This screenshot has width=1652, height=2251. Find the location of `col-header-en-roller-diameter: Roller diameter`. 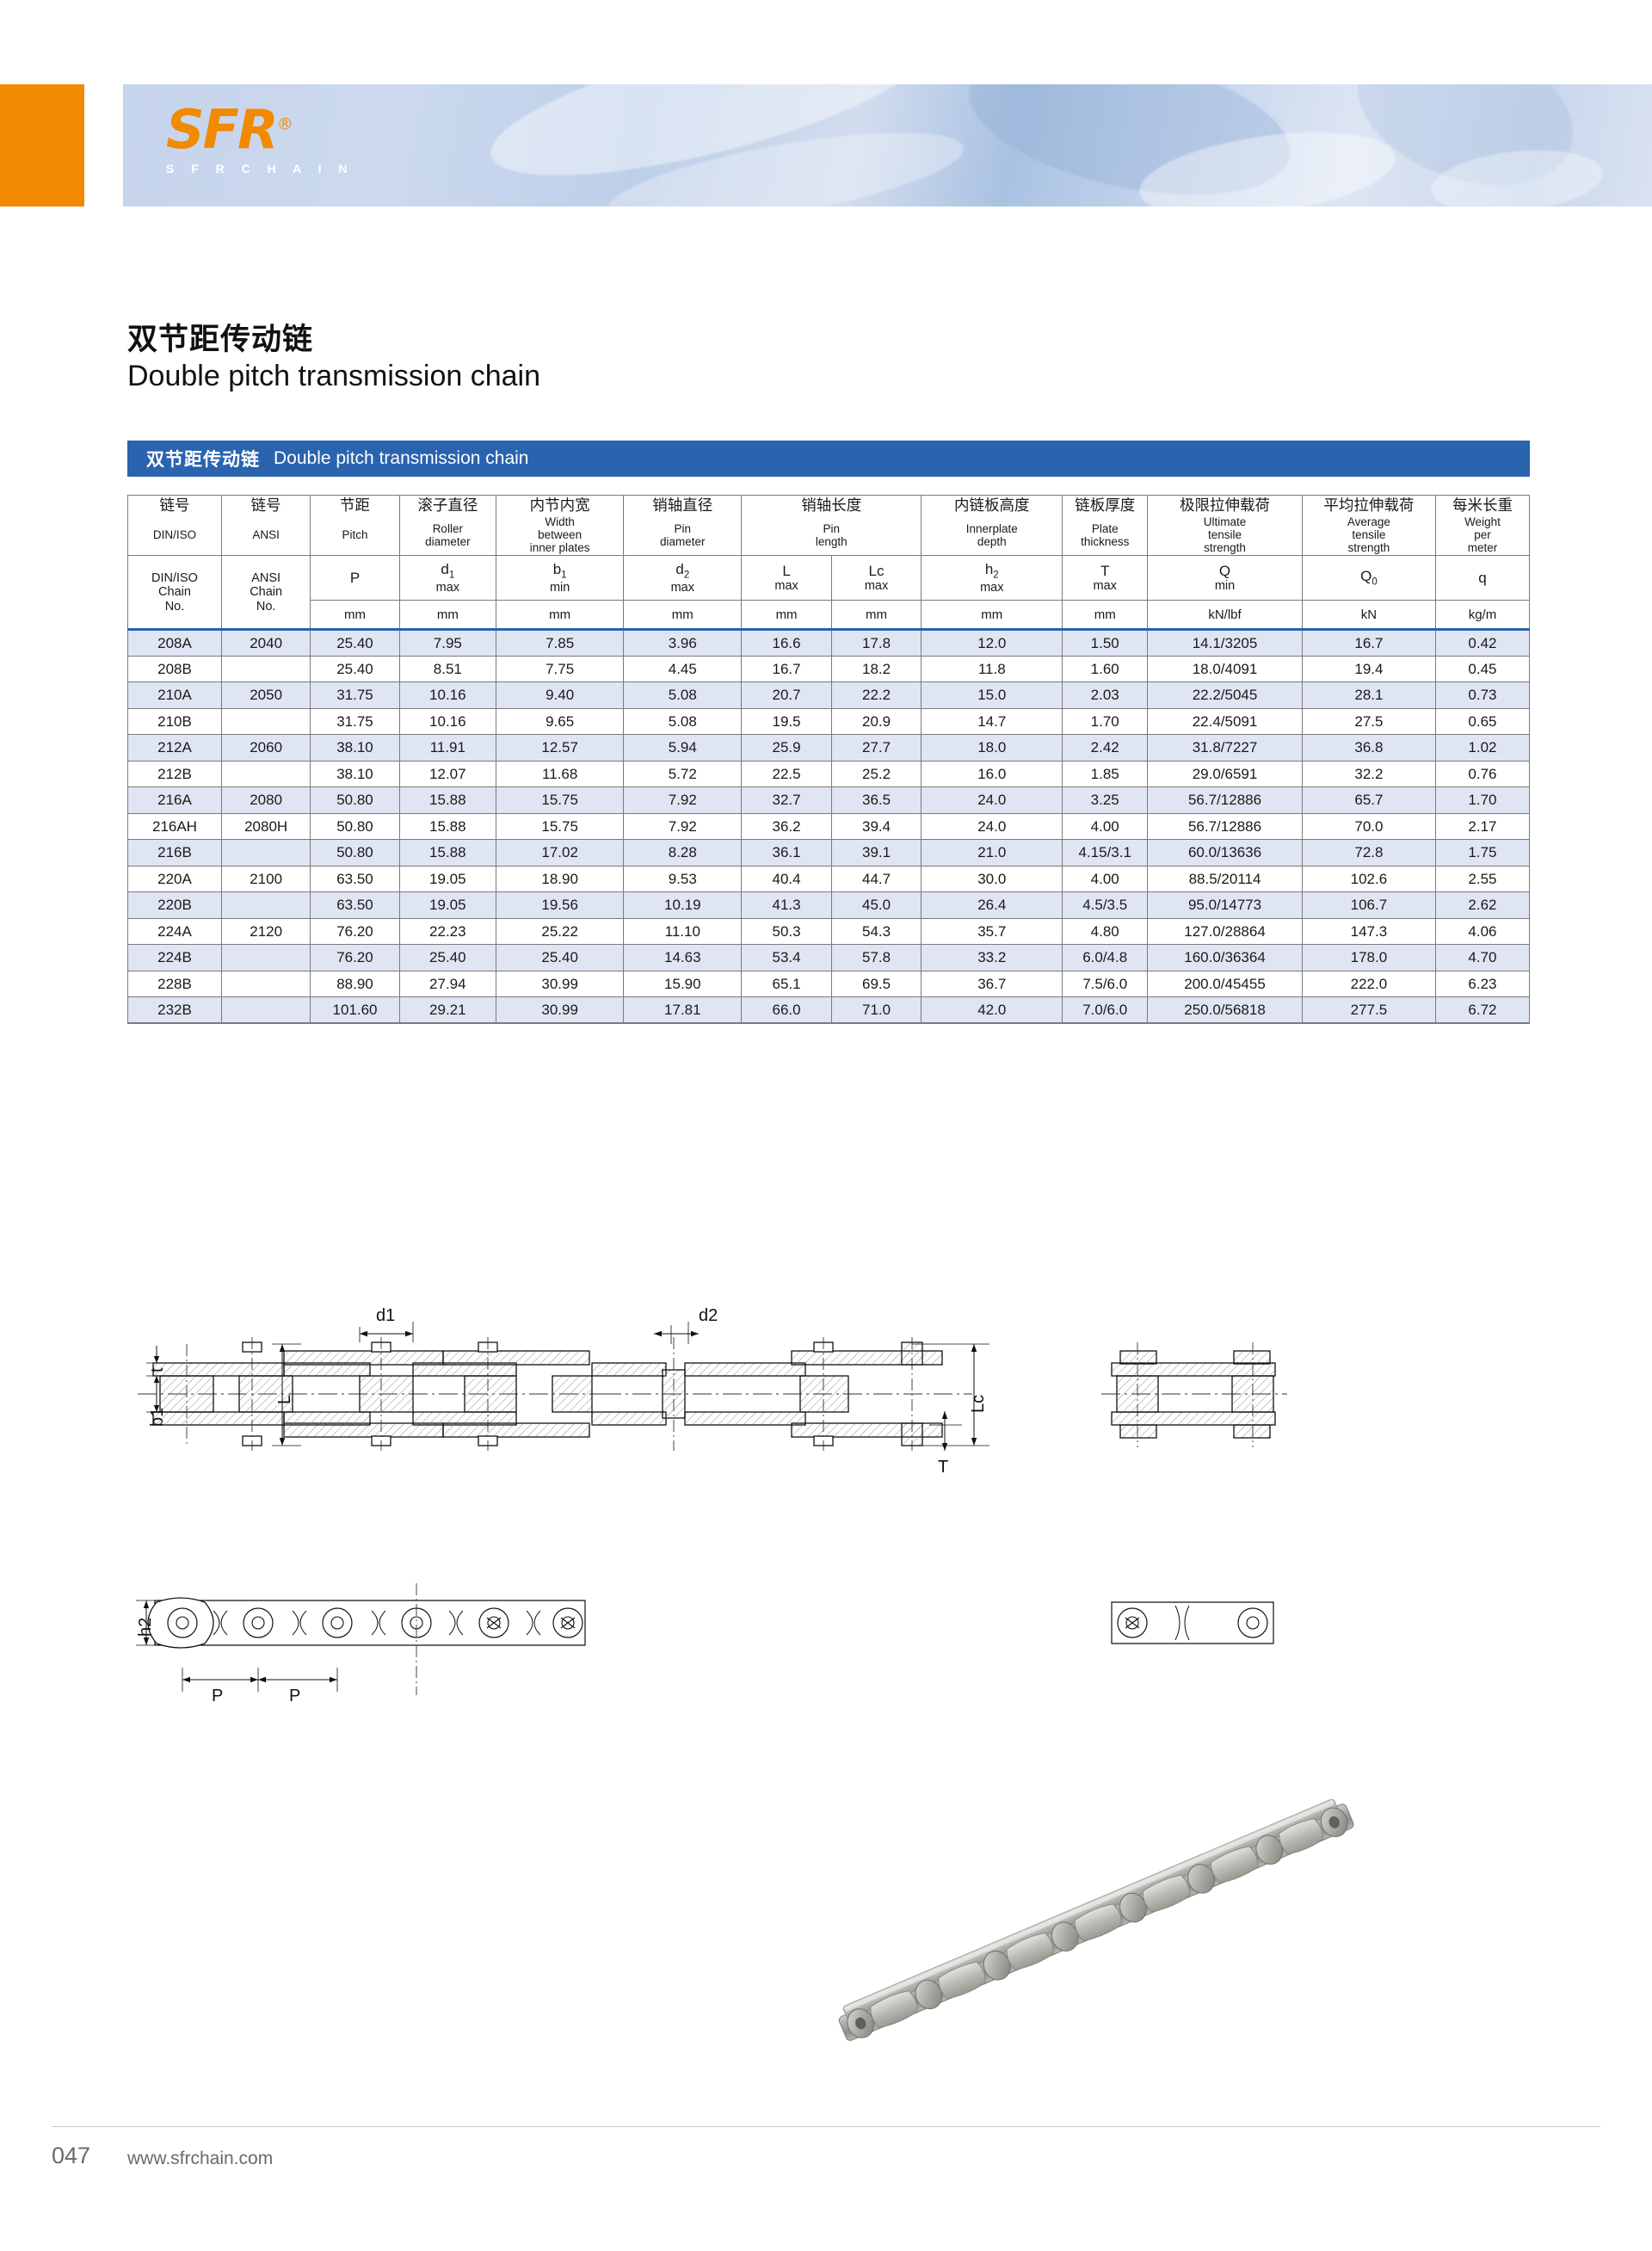

col-header-en-roller-diameter: Roller diameter is located at coordinates (447, 536).